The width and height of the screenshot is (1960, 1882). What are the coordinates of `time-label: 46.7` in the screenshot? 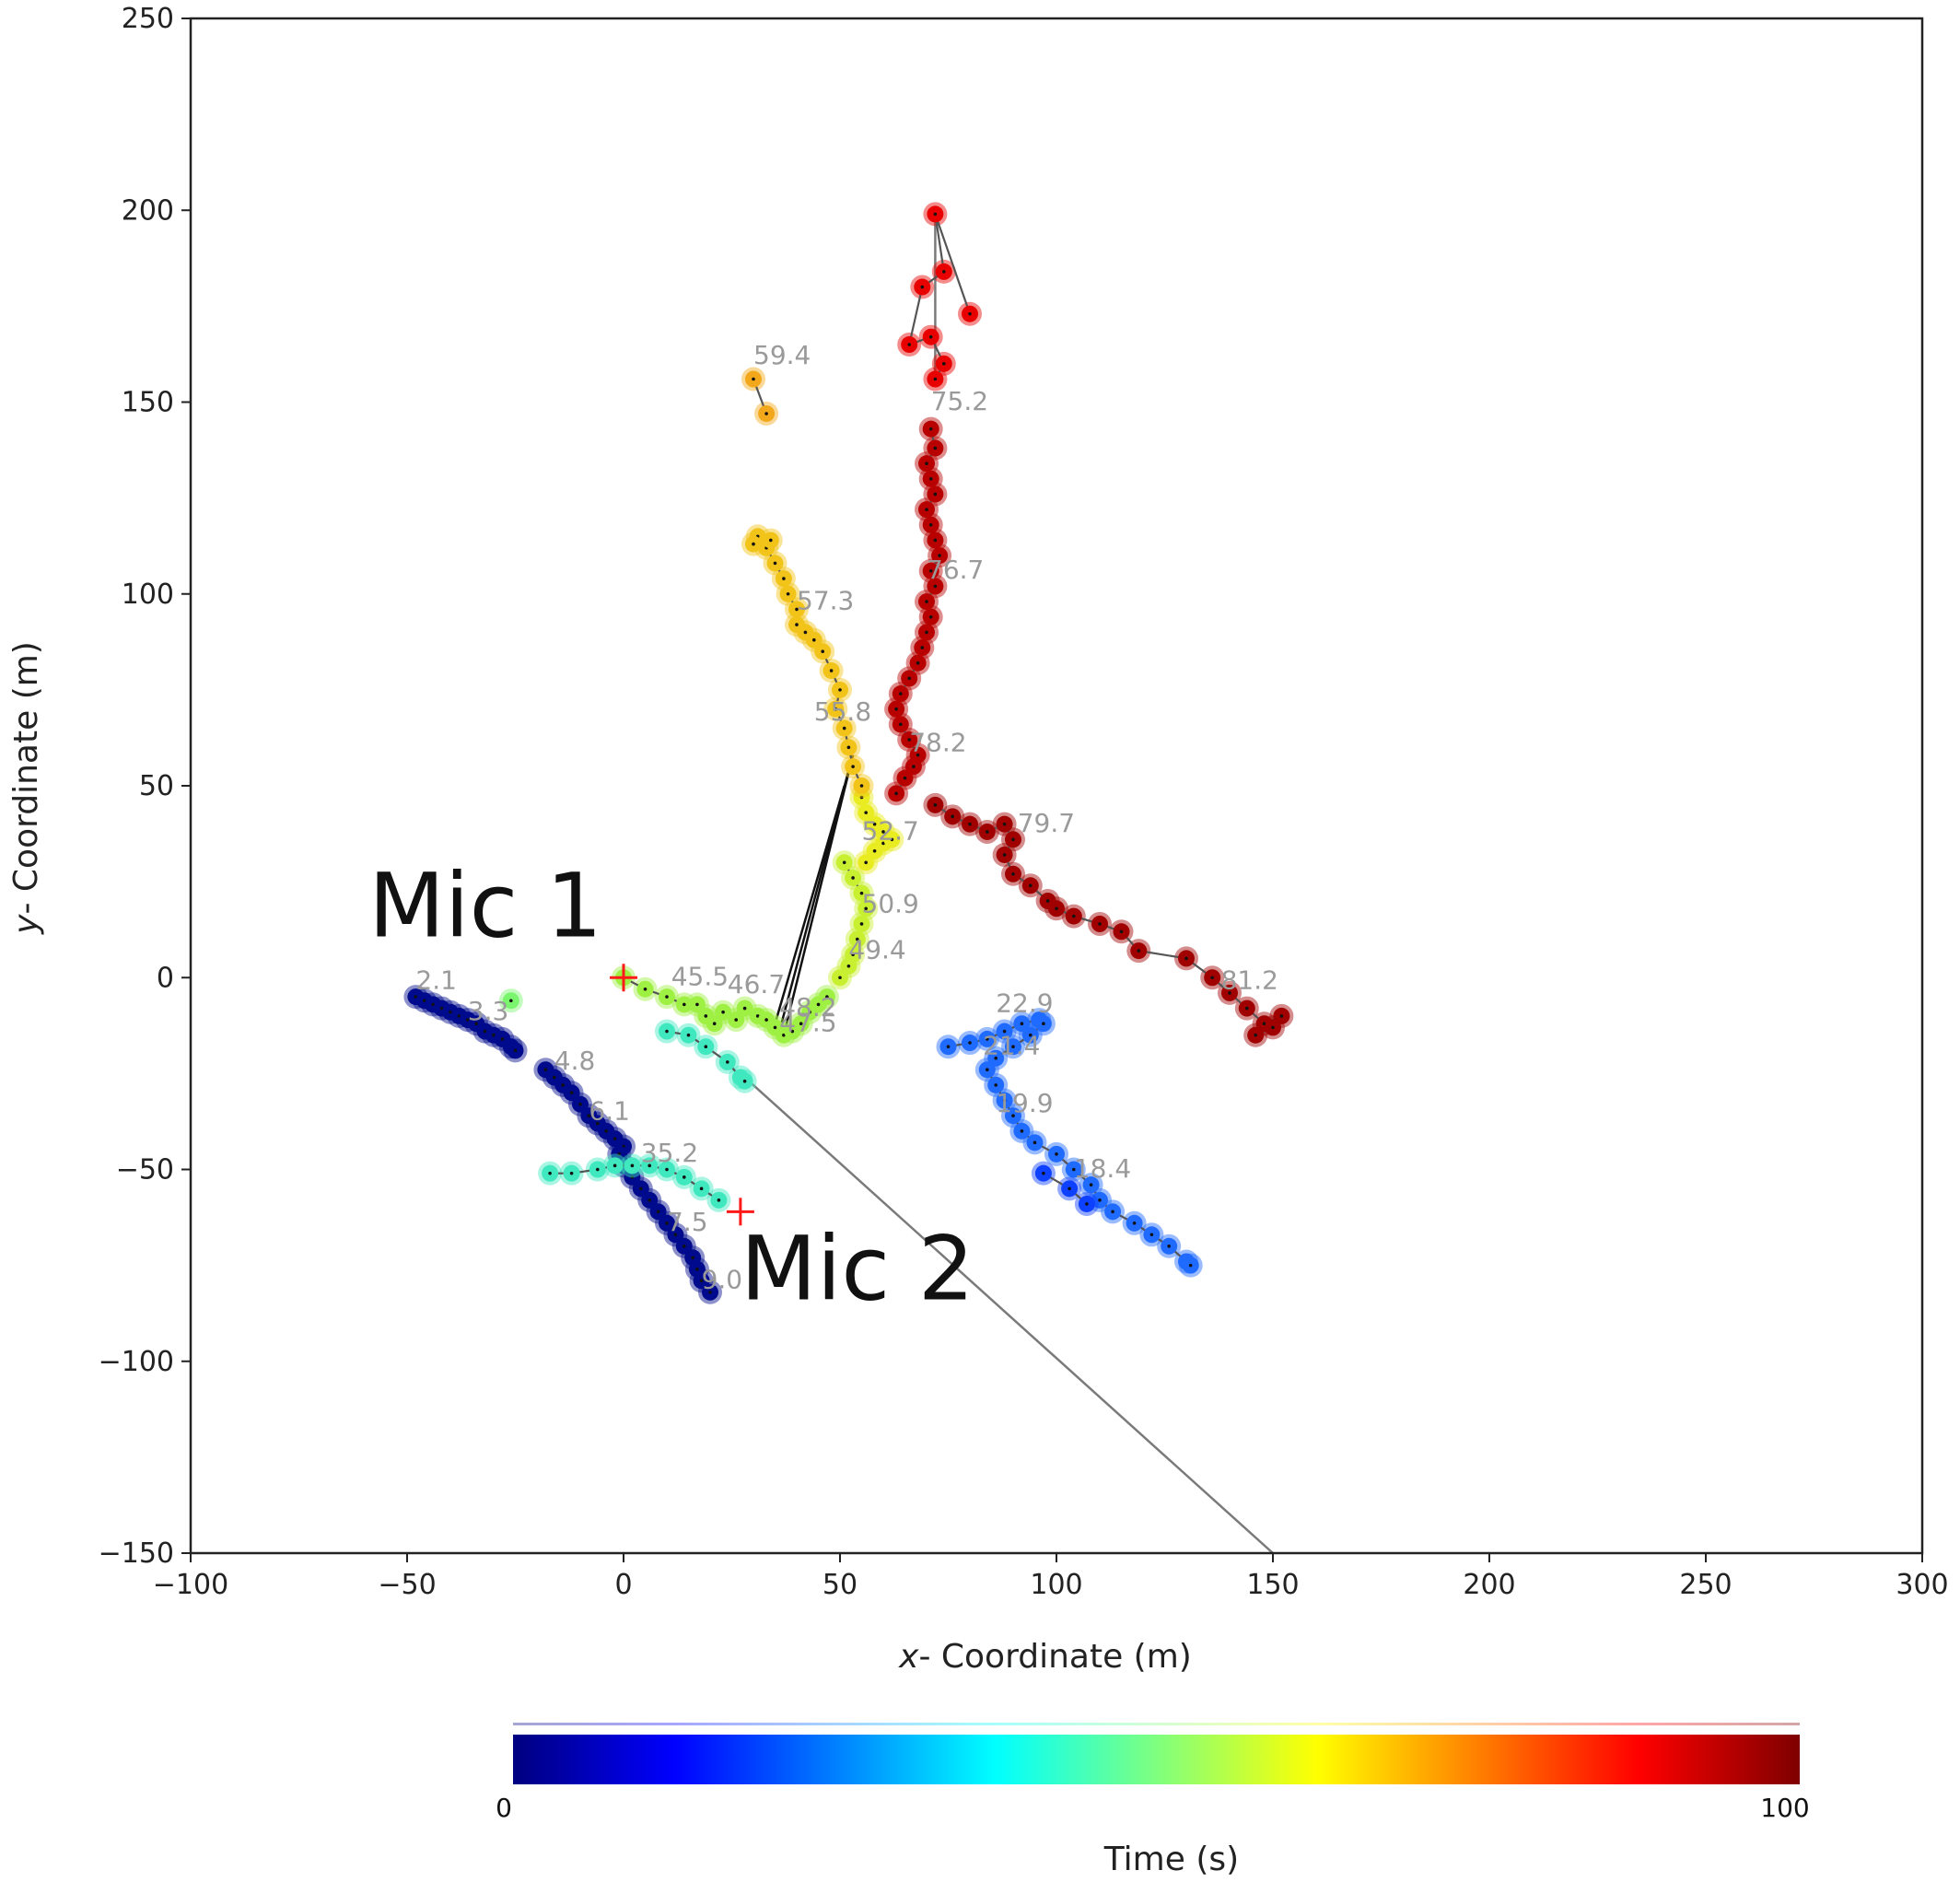 It's located at (756, 984).